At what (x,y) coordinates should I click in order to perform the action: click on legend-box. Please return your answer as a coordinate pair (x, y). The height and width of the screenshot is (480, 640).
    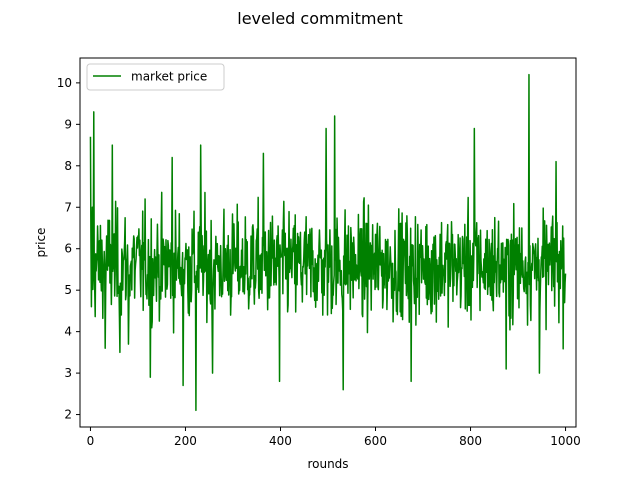
    Looking at the image, I should click on (155, 77).